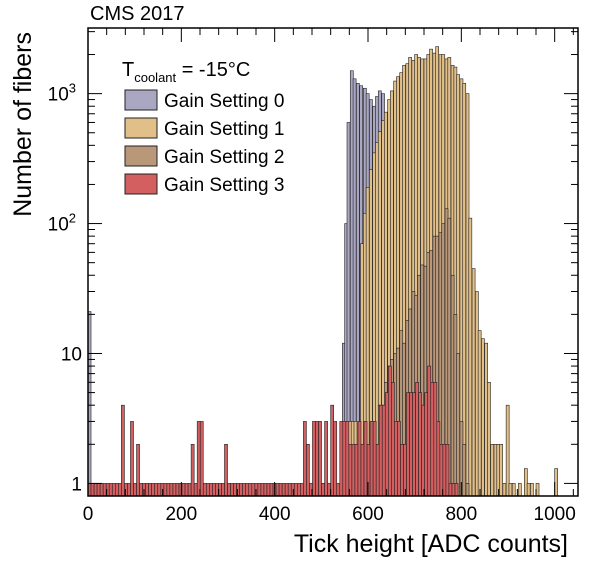 Image resolution: width=596 pixels, height=572 pixels. What do you see at coordinates (224, 101) in the screenshot?
I see `legend-label-0: Gain Setting 0` at bounding box center [224, 101].